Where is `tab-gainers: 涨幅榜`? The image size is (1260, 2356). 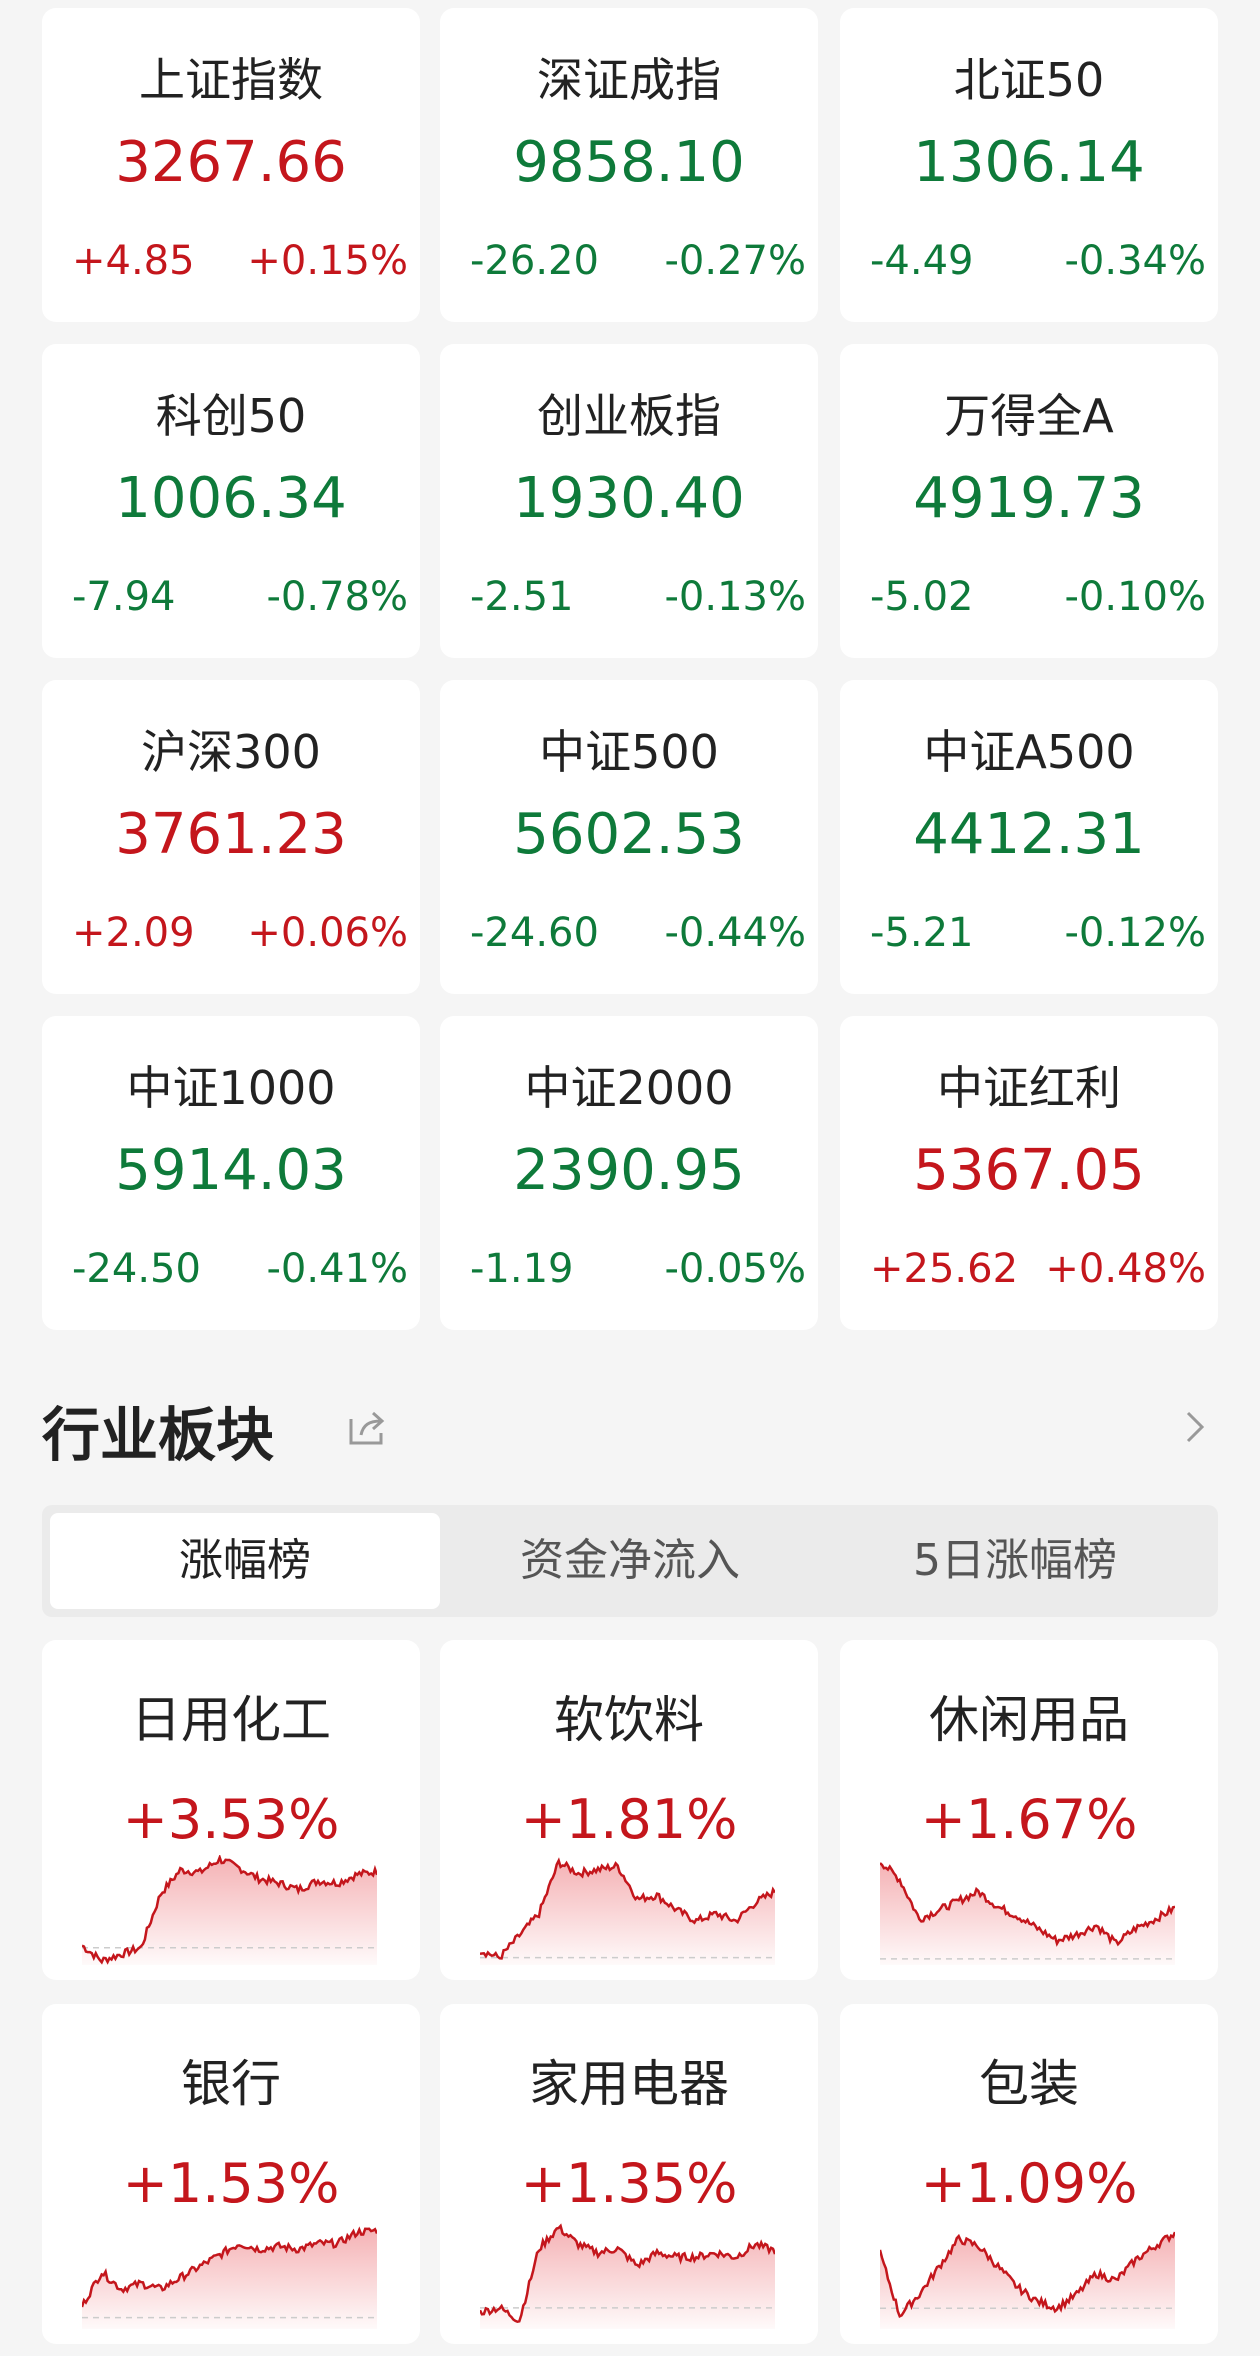 tab-gainers: 涨幅榜 is located at coordinates (245, 1561).